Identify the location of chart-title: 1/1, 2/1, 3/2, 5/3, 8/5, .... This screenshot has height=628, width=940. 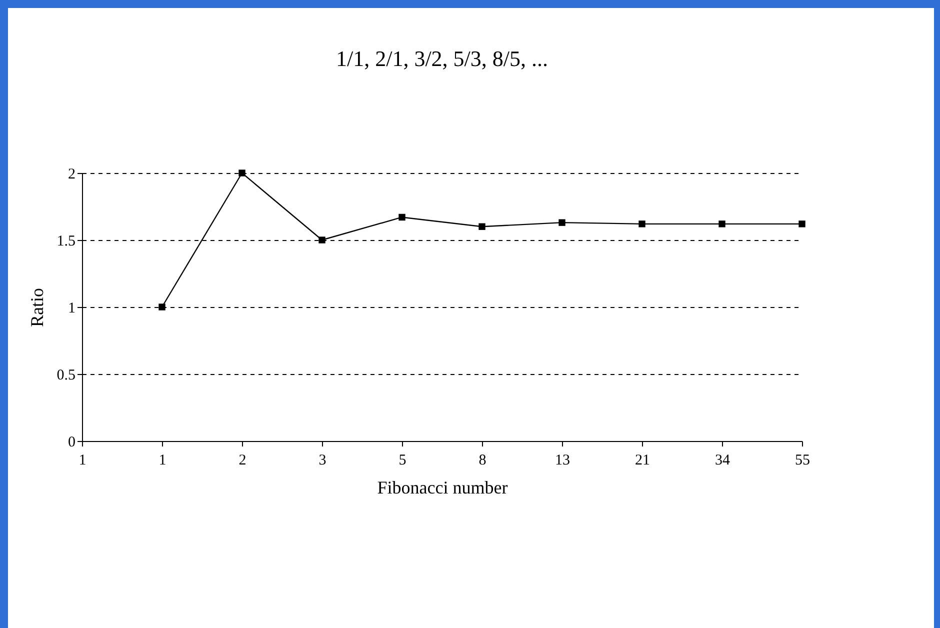
(442, 58).